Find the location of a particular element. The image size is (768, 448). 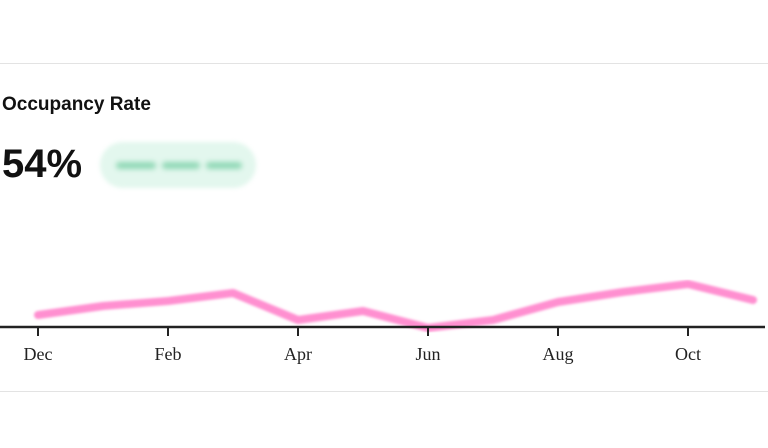

line-layer is located at coordinates (395, 306).